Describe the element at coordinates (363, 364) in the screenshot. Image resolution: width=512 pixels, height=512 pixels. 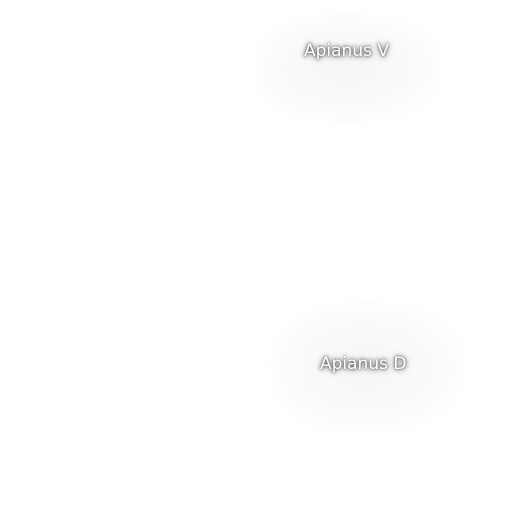
I see `crater-label-apianus-d: Apianus D` at that location.